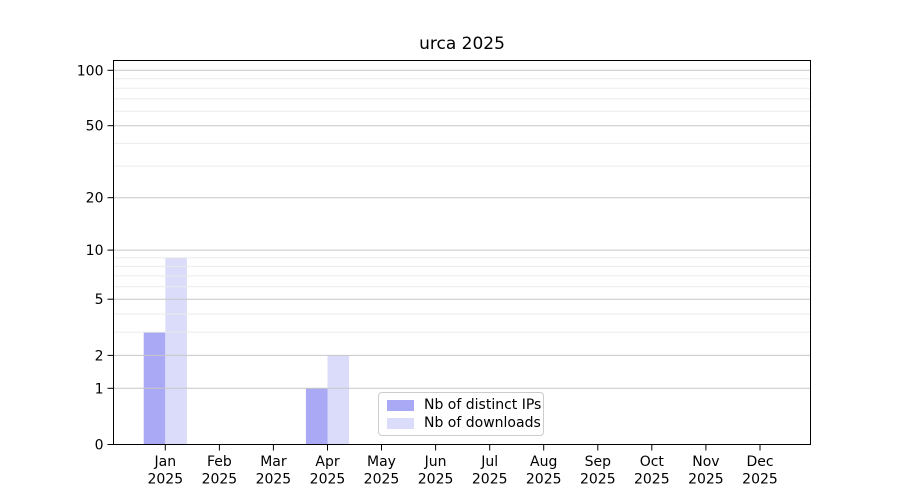 This screenshot has height=500, width=900. I want to click on legend-label-downloads: Nb of downloads, so click(482, 423).